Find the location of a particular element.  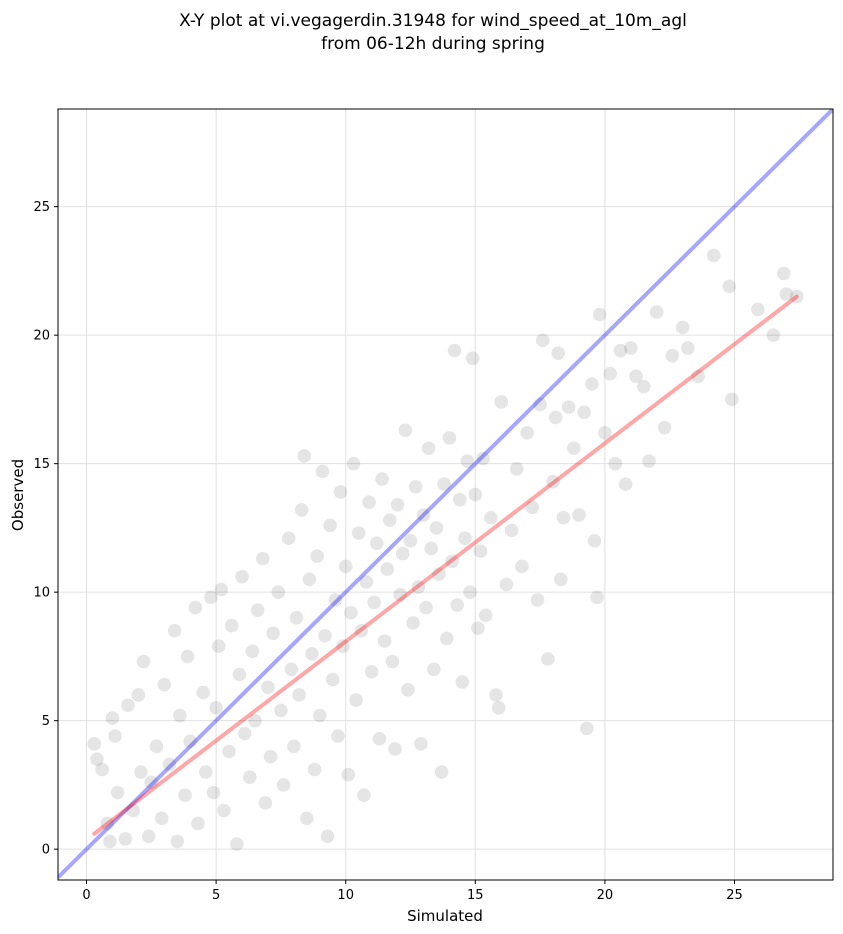

y-tick-label: 15 is located at coordinates (41, 464).